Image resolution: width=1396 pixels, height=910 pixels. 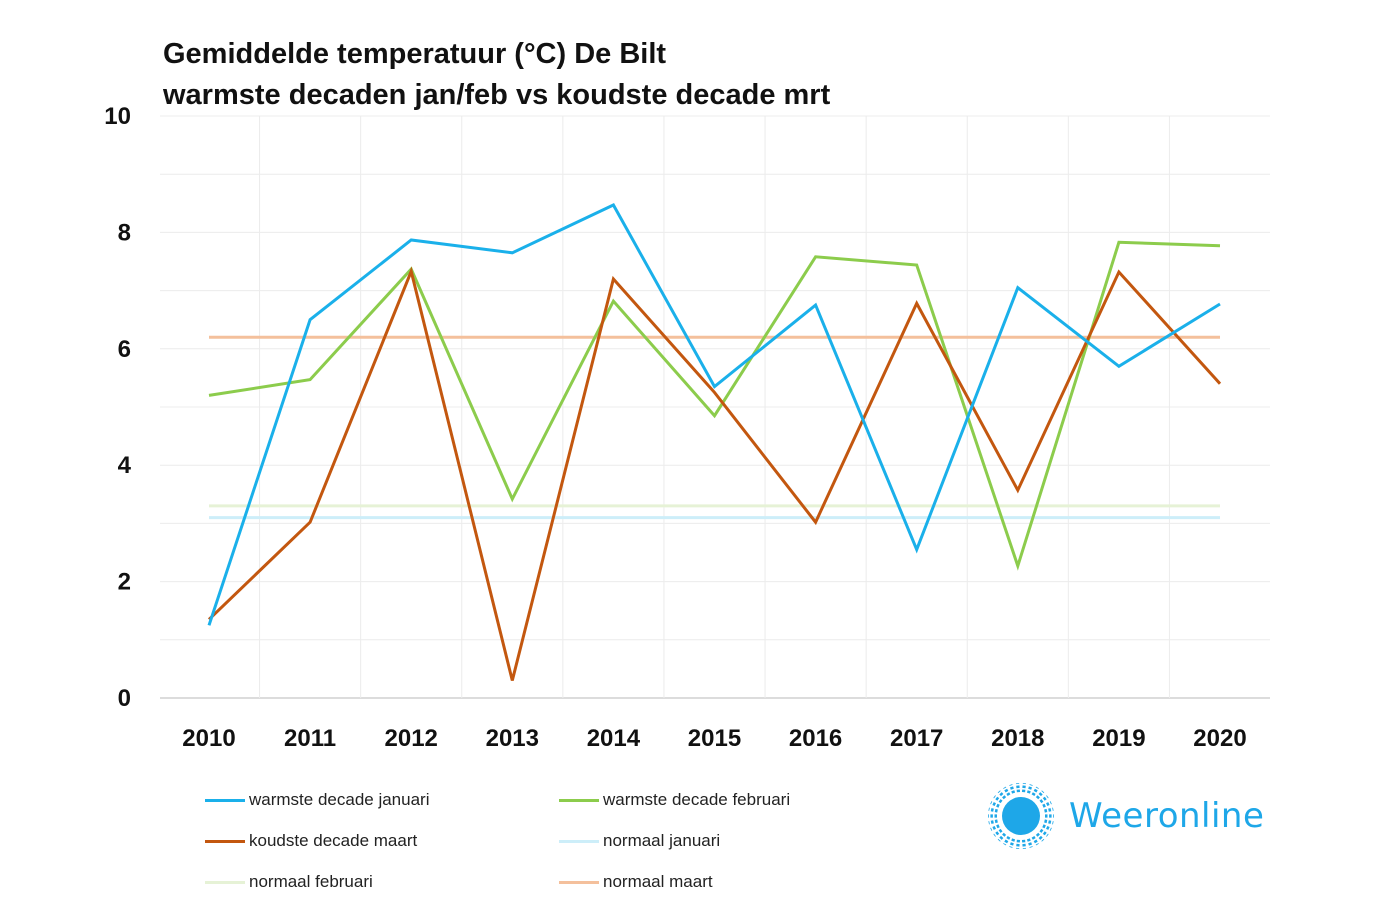 What do you see at coordinates (117, 116) in the screenshot?
I see `y-tick-label: 10` at bounding box center [117, 116].